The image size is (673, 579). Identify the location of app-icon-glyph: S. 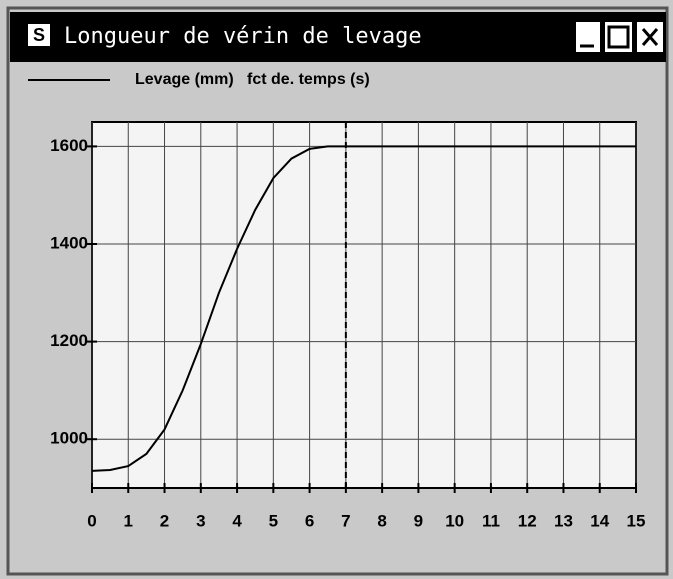
(39, 35).